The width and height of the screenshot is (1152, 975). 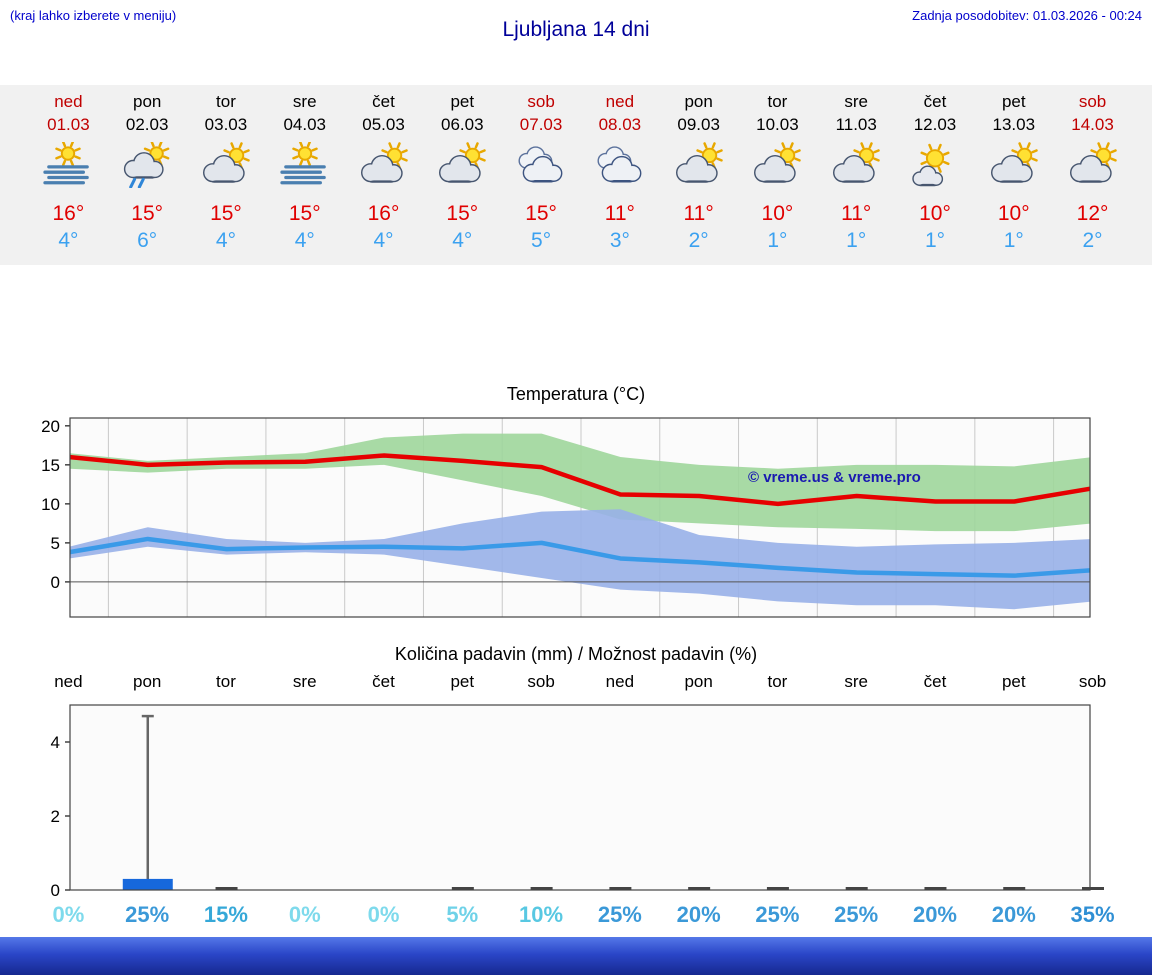 What do you see at coordinates (383, 101) in the screenshot?
I see `day-name: čet` at bounding box center [383, 101].